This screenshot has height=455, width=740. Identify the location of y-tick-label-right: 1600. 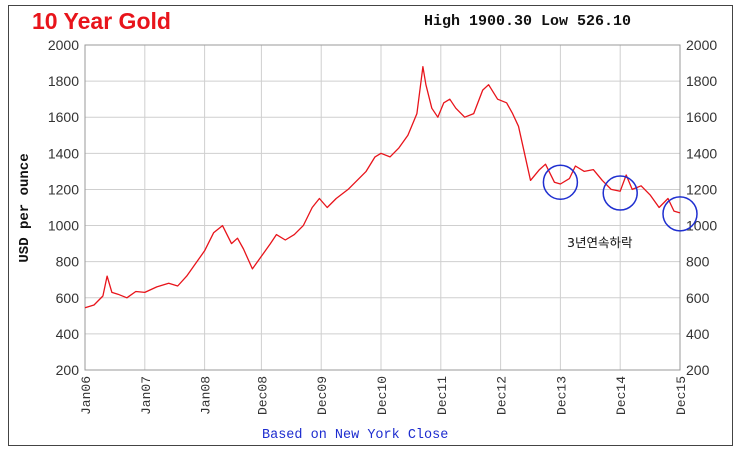
(701, 117).